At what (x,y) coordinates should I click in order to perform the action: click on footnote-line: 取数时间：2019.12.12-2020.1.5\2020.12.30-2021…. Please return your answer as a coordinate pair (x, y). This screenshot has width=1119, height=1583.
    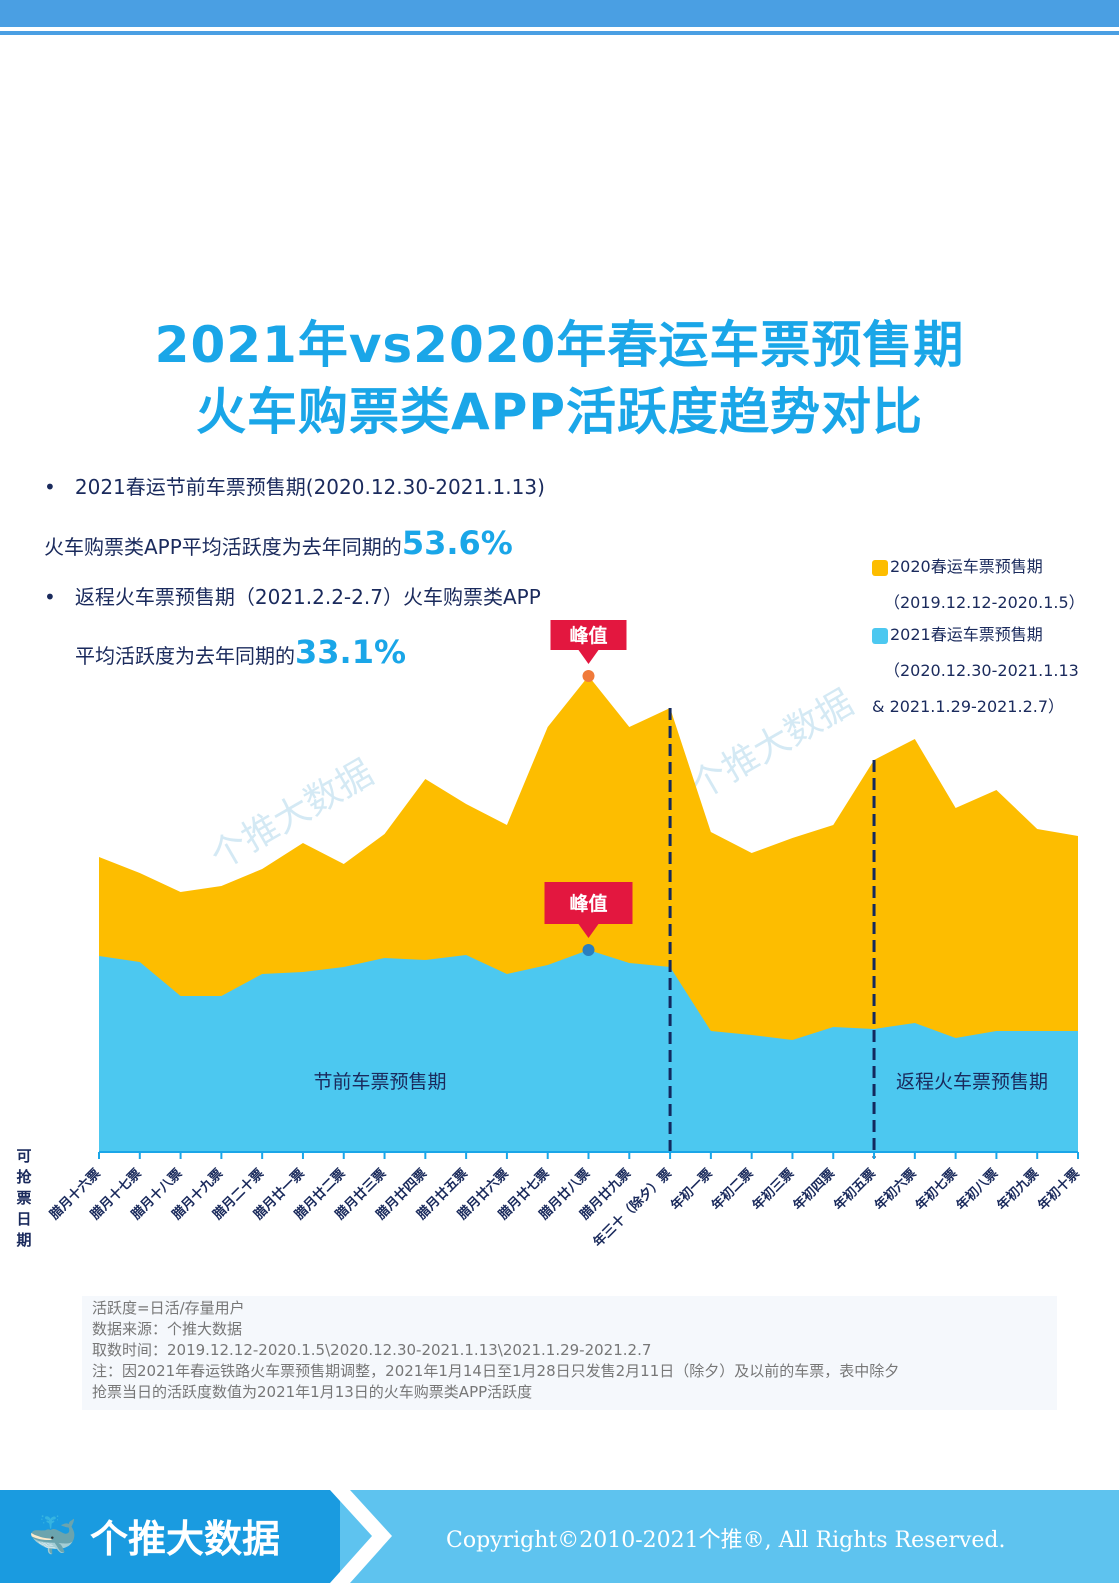
    Looking at the image, I should click on (372, 1350).